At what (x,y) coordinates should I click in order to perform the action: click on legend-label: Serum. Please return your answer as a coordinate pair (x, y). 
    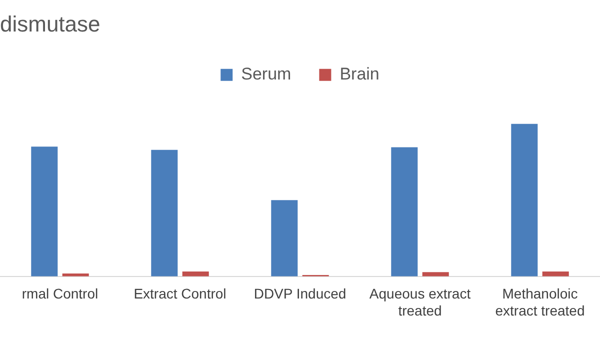
    Looking at the image, I should click on (266, 74).